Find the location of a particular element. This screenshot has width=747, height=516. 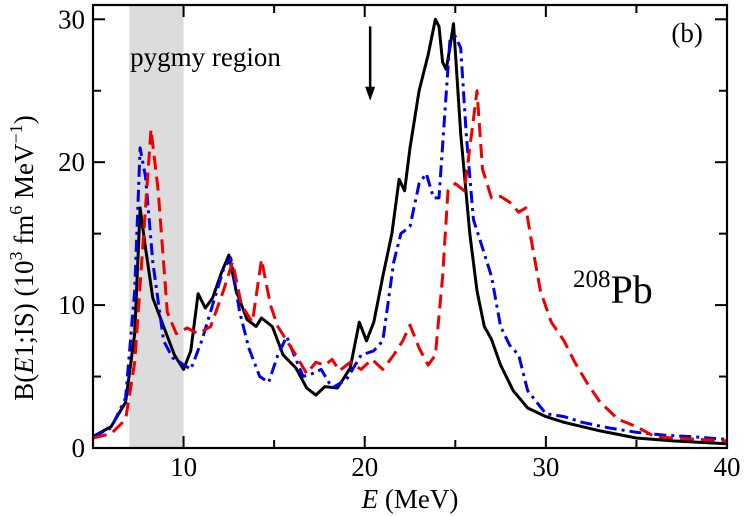

arrow-head is located at coordinates (370, 93).